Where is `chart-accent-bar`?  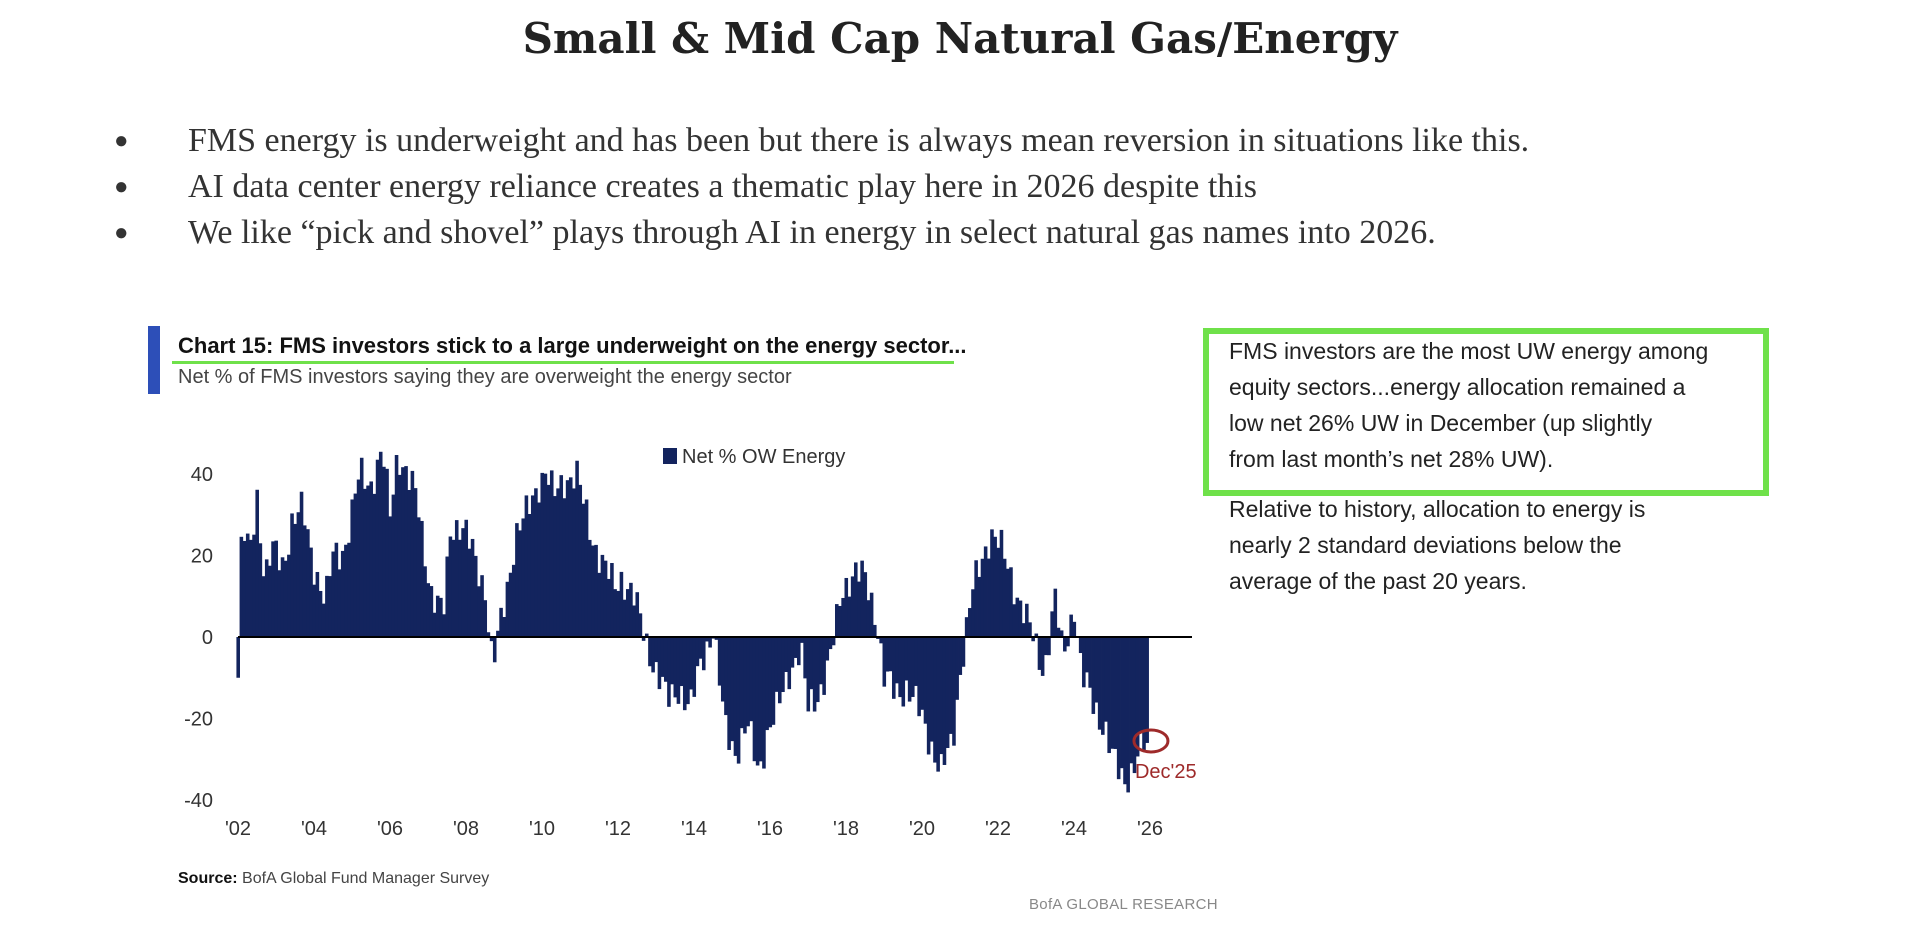 chart-accent-bar is located at coordinates (154, 360).